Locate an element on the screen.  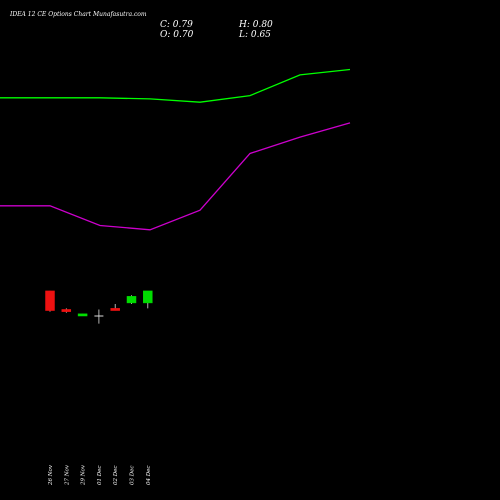
candles is located at coordinates (99, 307).